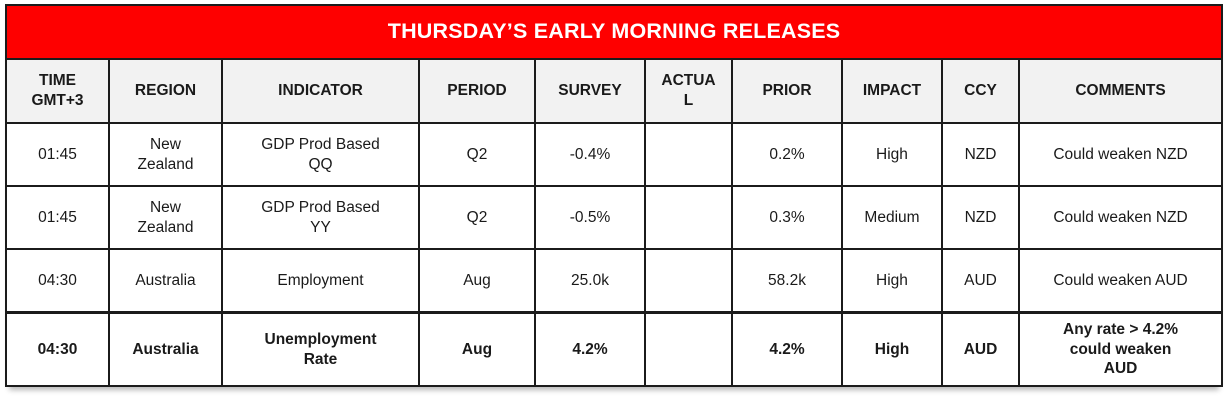 The height and width of the screenshot is (402, 1229). Describe the element at coordinates (590, 91) in the screenshot. I see `col-header-survey: SURVEY` at that location.